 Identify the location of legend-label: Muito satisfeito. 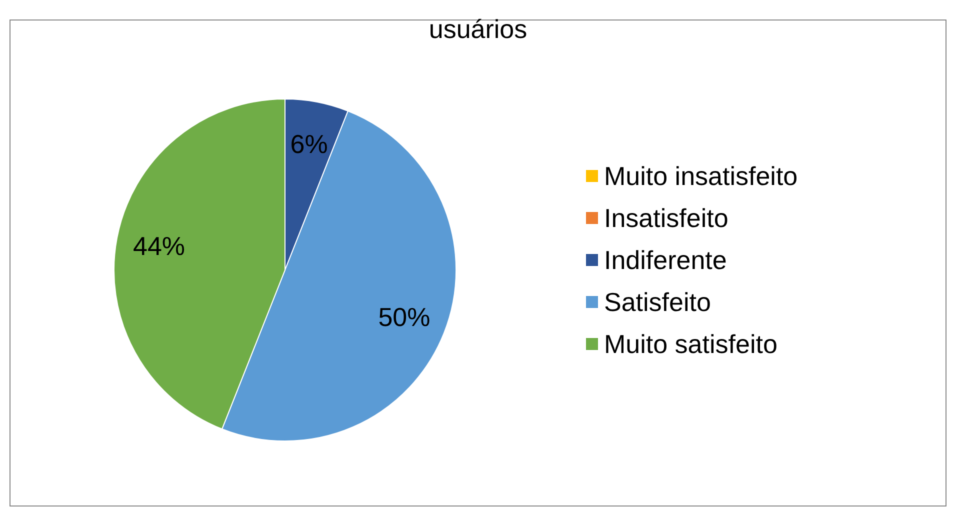
(691, 344).